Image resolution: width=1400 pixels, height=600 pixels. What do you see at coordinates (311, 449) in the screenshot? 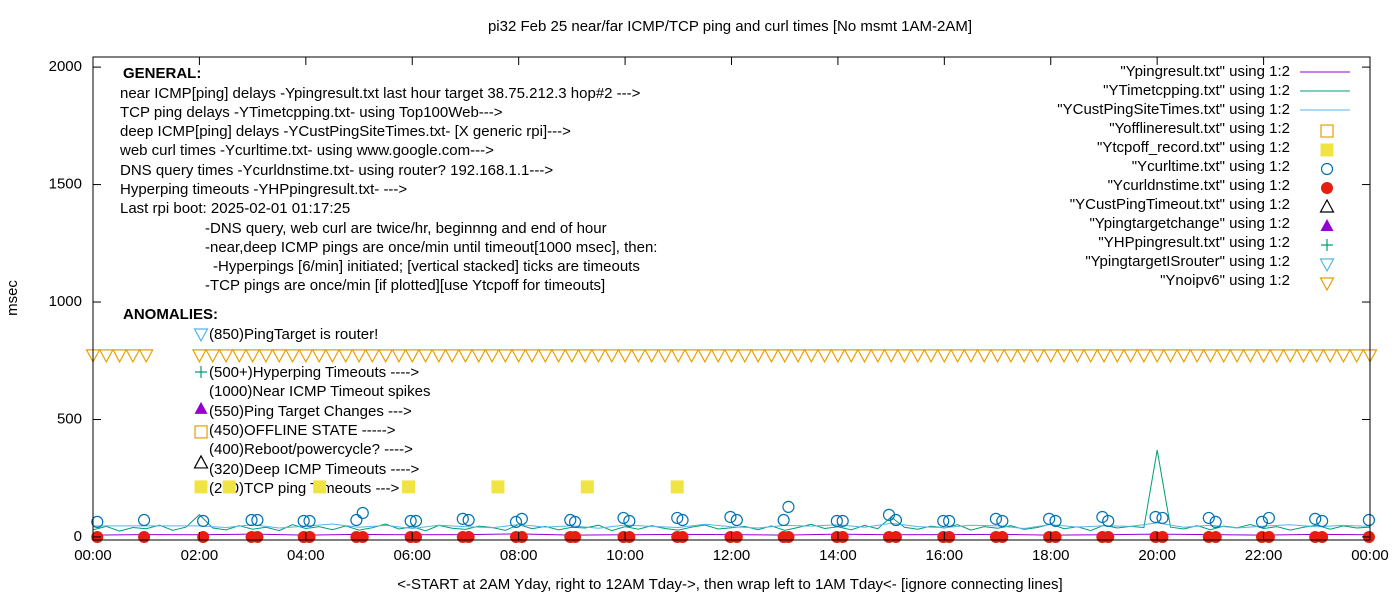
I see `annotation: (400)Reboot/powercycle? ---->` at bounding box center [311, 449].